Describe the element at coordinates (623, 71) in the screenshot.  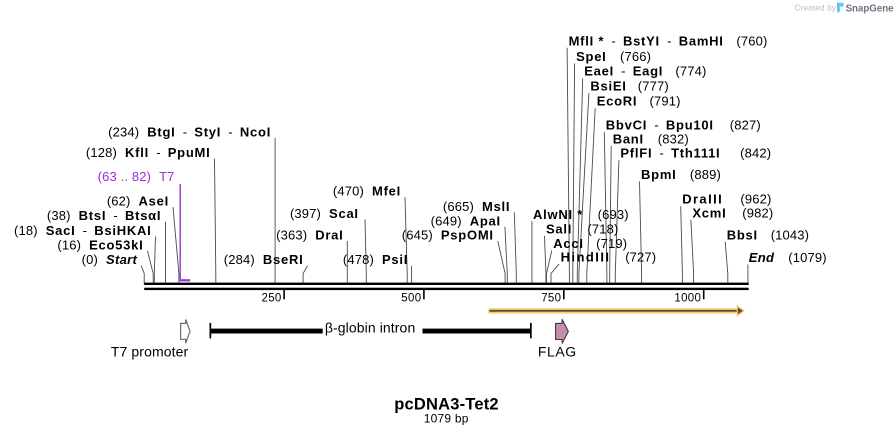
I see `svg-text: EaeI - EagI` at that location.